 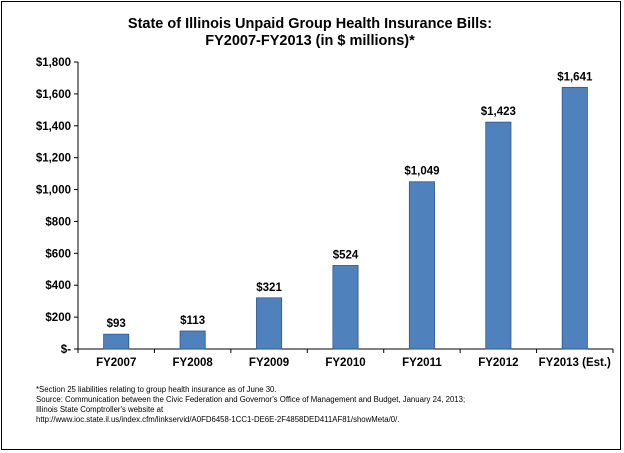 What do you see at coordinates (53, 95) in the screenshot?
I see `y-tick-label: $1,600` at bounding box center [53, 95].